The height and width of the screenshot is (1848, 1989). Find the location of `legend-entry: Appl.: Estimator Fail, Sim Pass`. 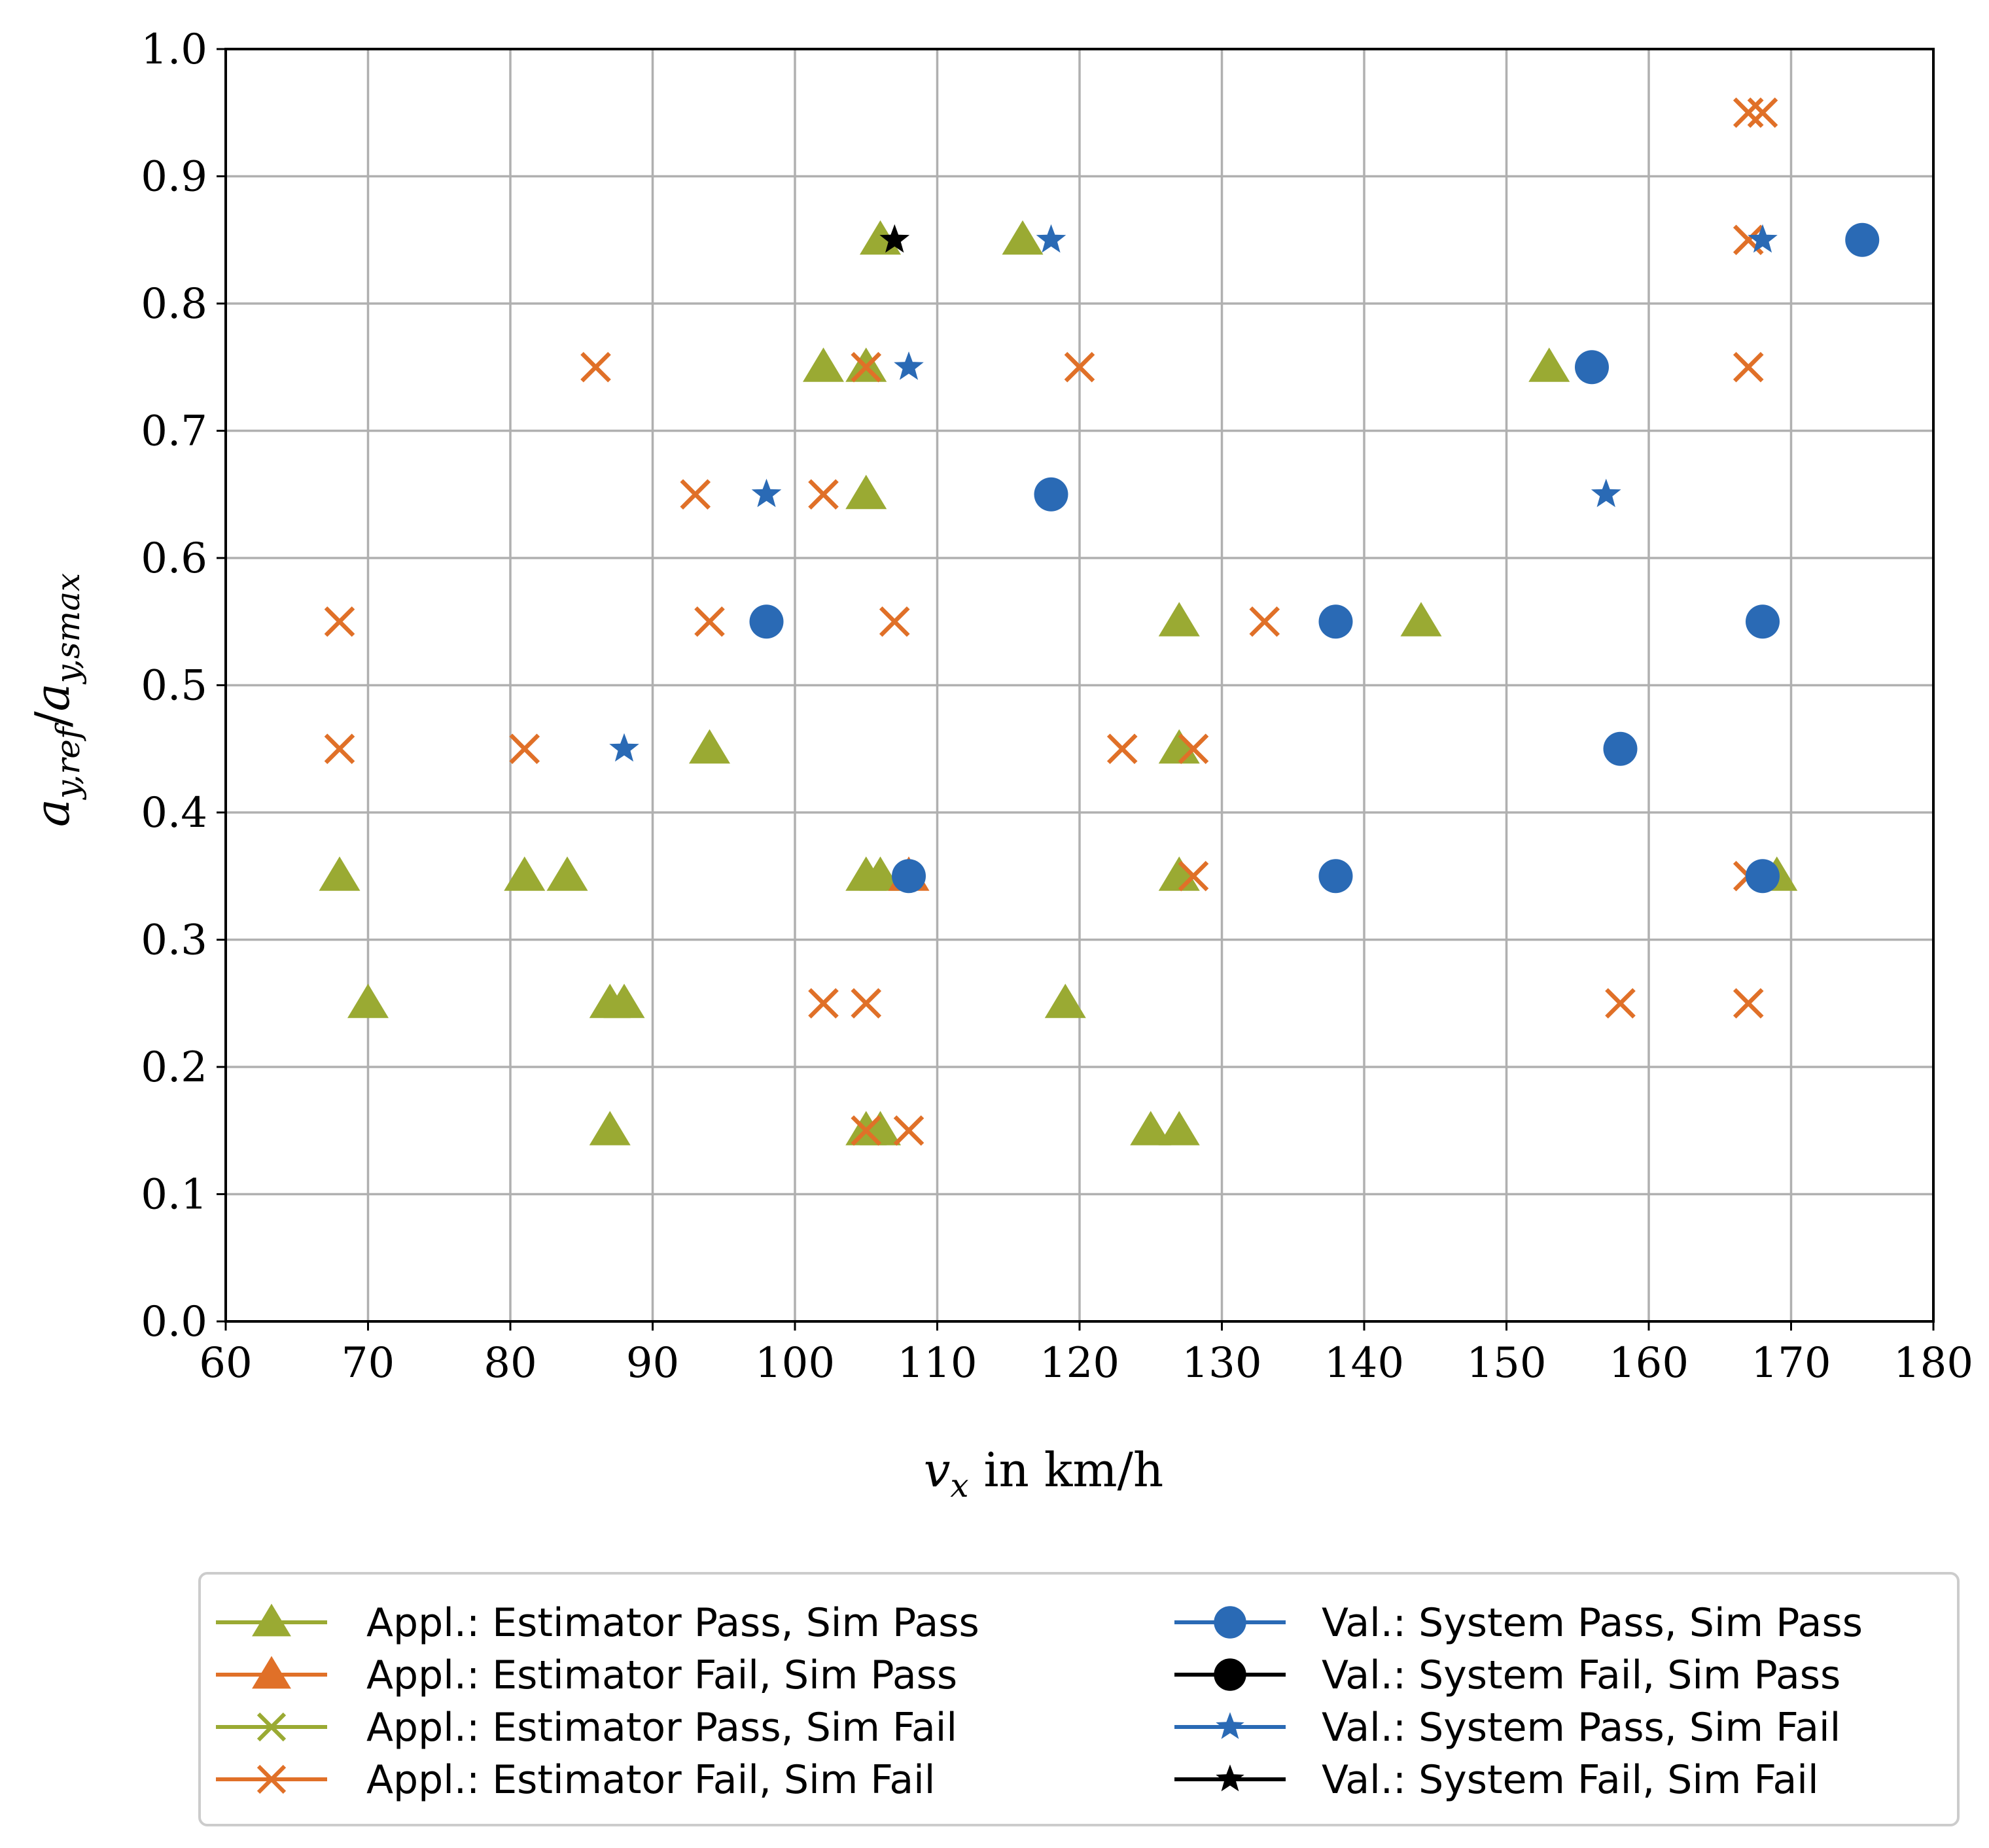

legend-entry: Appl.: Estimator Fail, Sim Pass is located at coordinates (586, 1675).